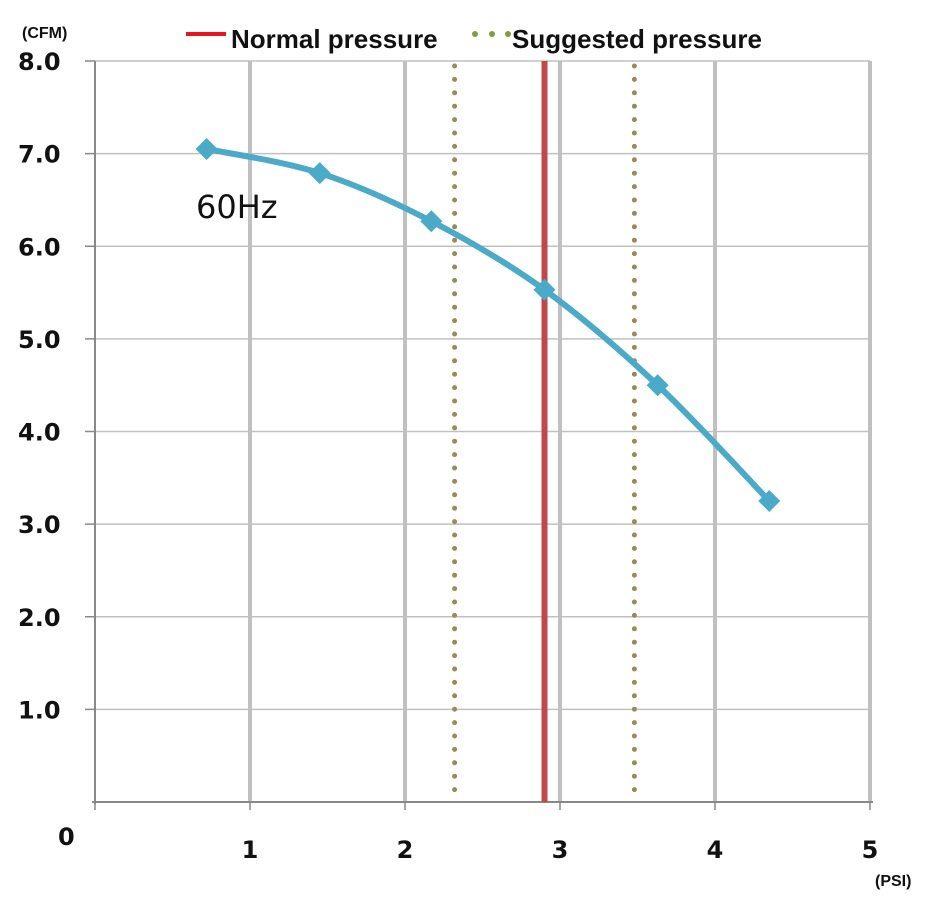 The width and height of the screenshot is (942, 900). I want to click on legend: Normal pressure Suggested pressure, so click(474, 39).